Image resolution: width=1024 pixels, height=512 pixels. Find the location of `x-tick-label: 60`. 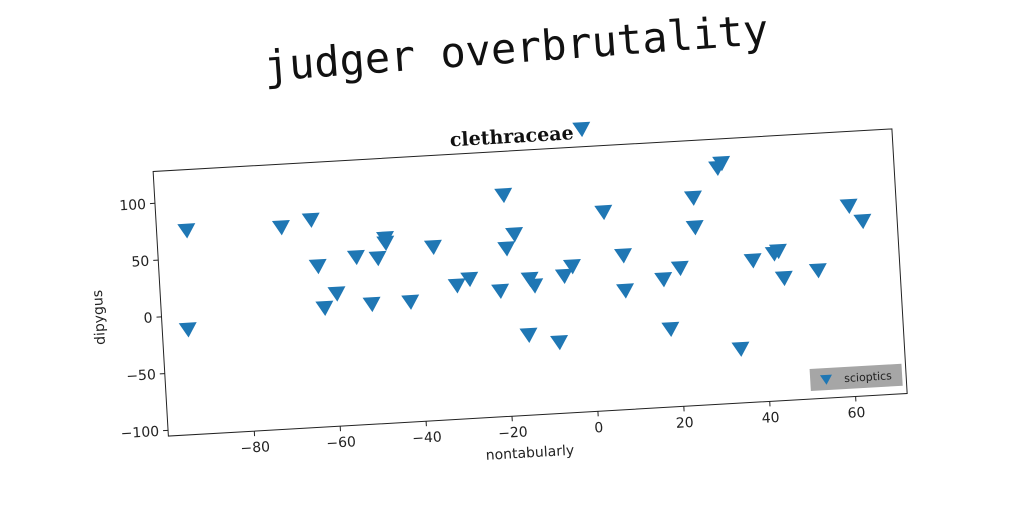

x-tick-label: 60 is located at coordinates (856, 413).